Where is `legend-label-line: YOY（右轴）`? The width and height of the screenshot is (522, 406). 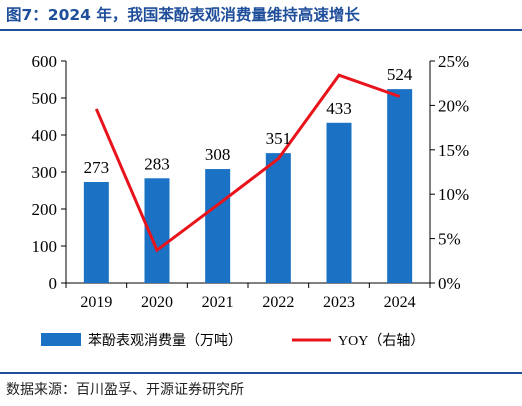
legend-label-line: YOY（右轴） is located at coordinates (381, 341).